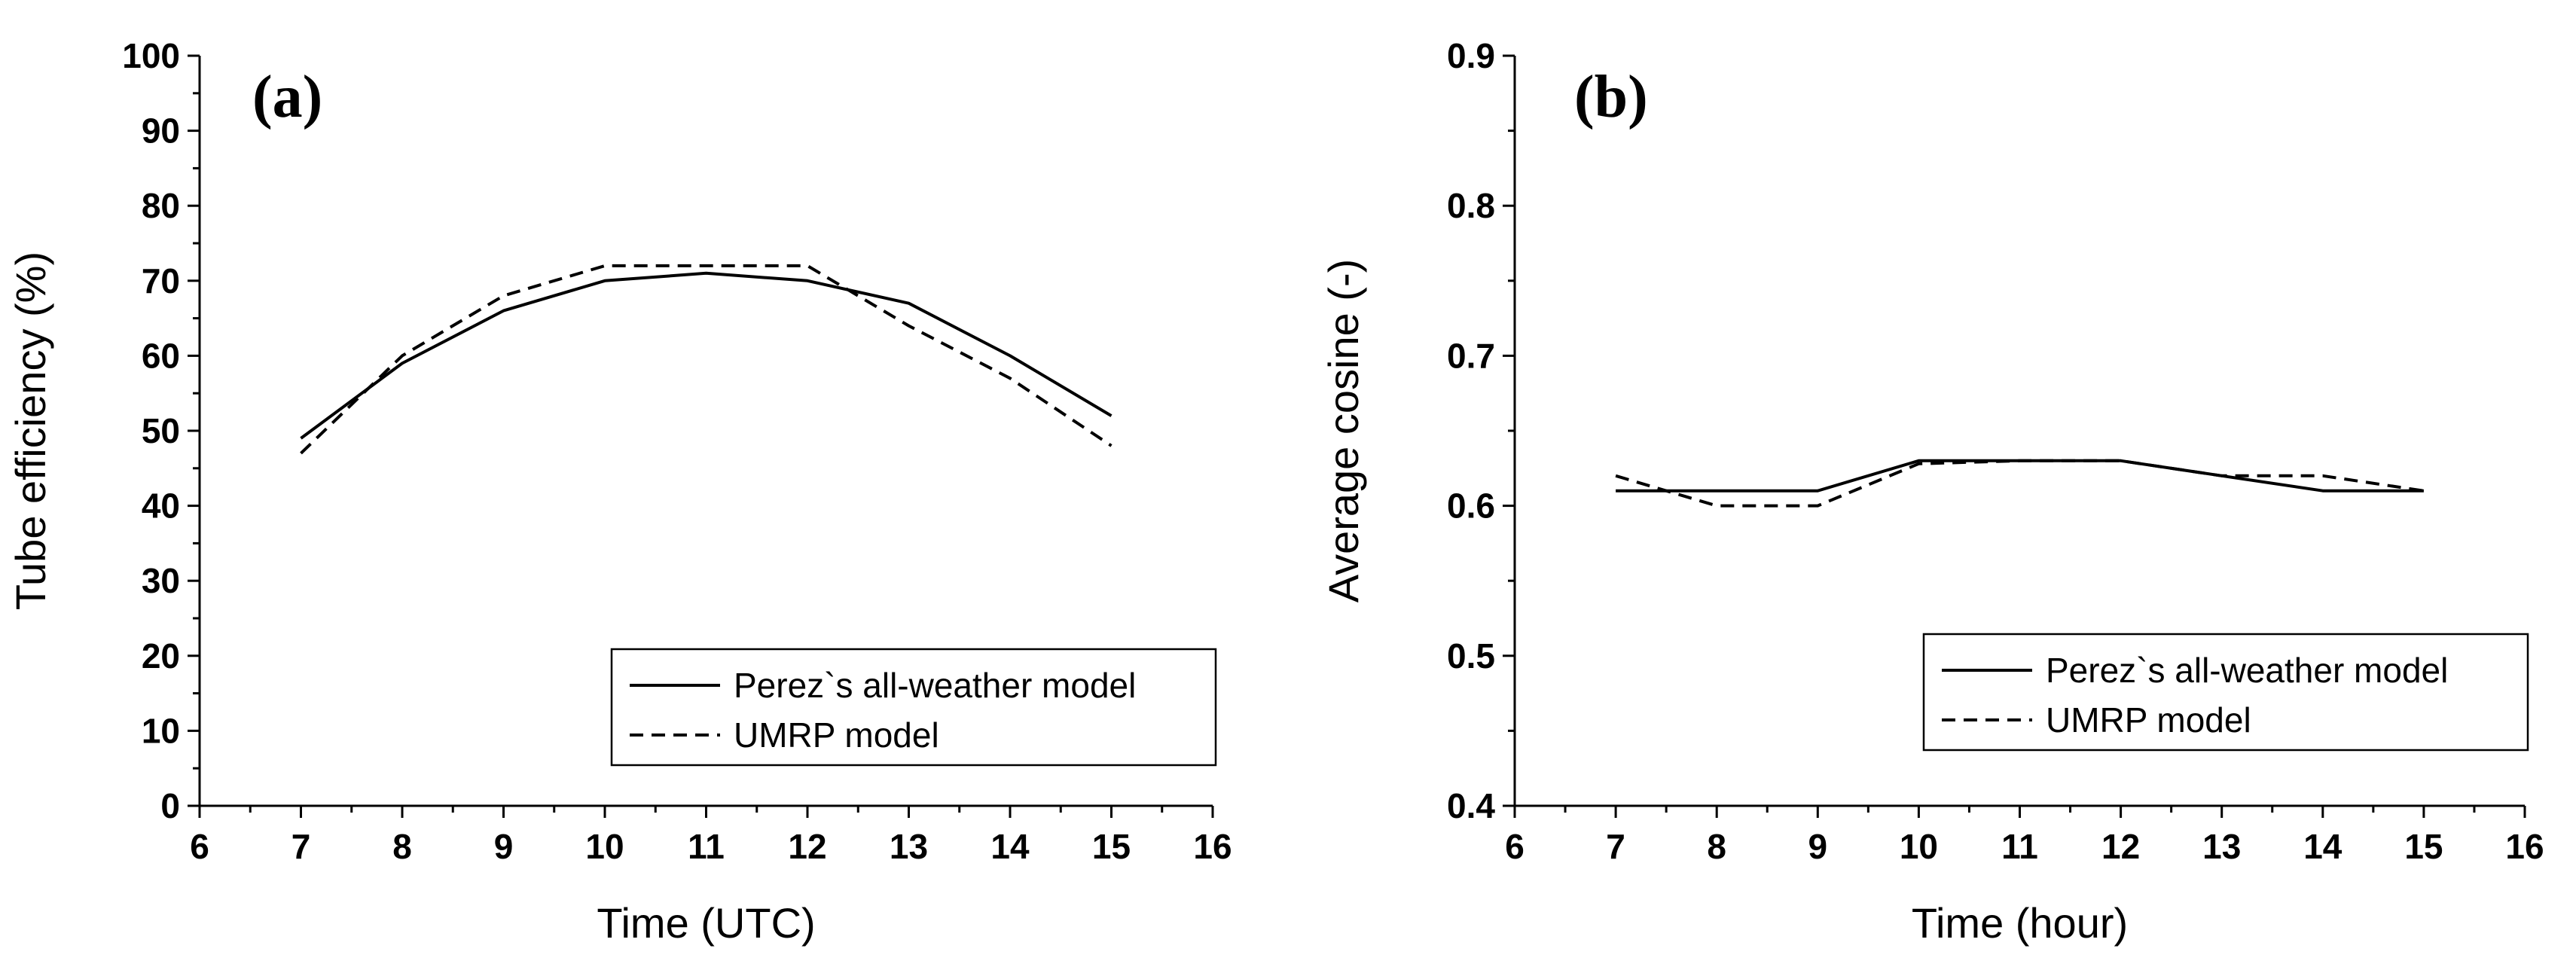 This screenshot has height=976, width=2576. I want to click on y-tick-label: 90, so click(161, 131).